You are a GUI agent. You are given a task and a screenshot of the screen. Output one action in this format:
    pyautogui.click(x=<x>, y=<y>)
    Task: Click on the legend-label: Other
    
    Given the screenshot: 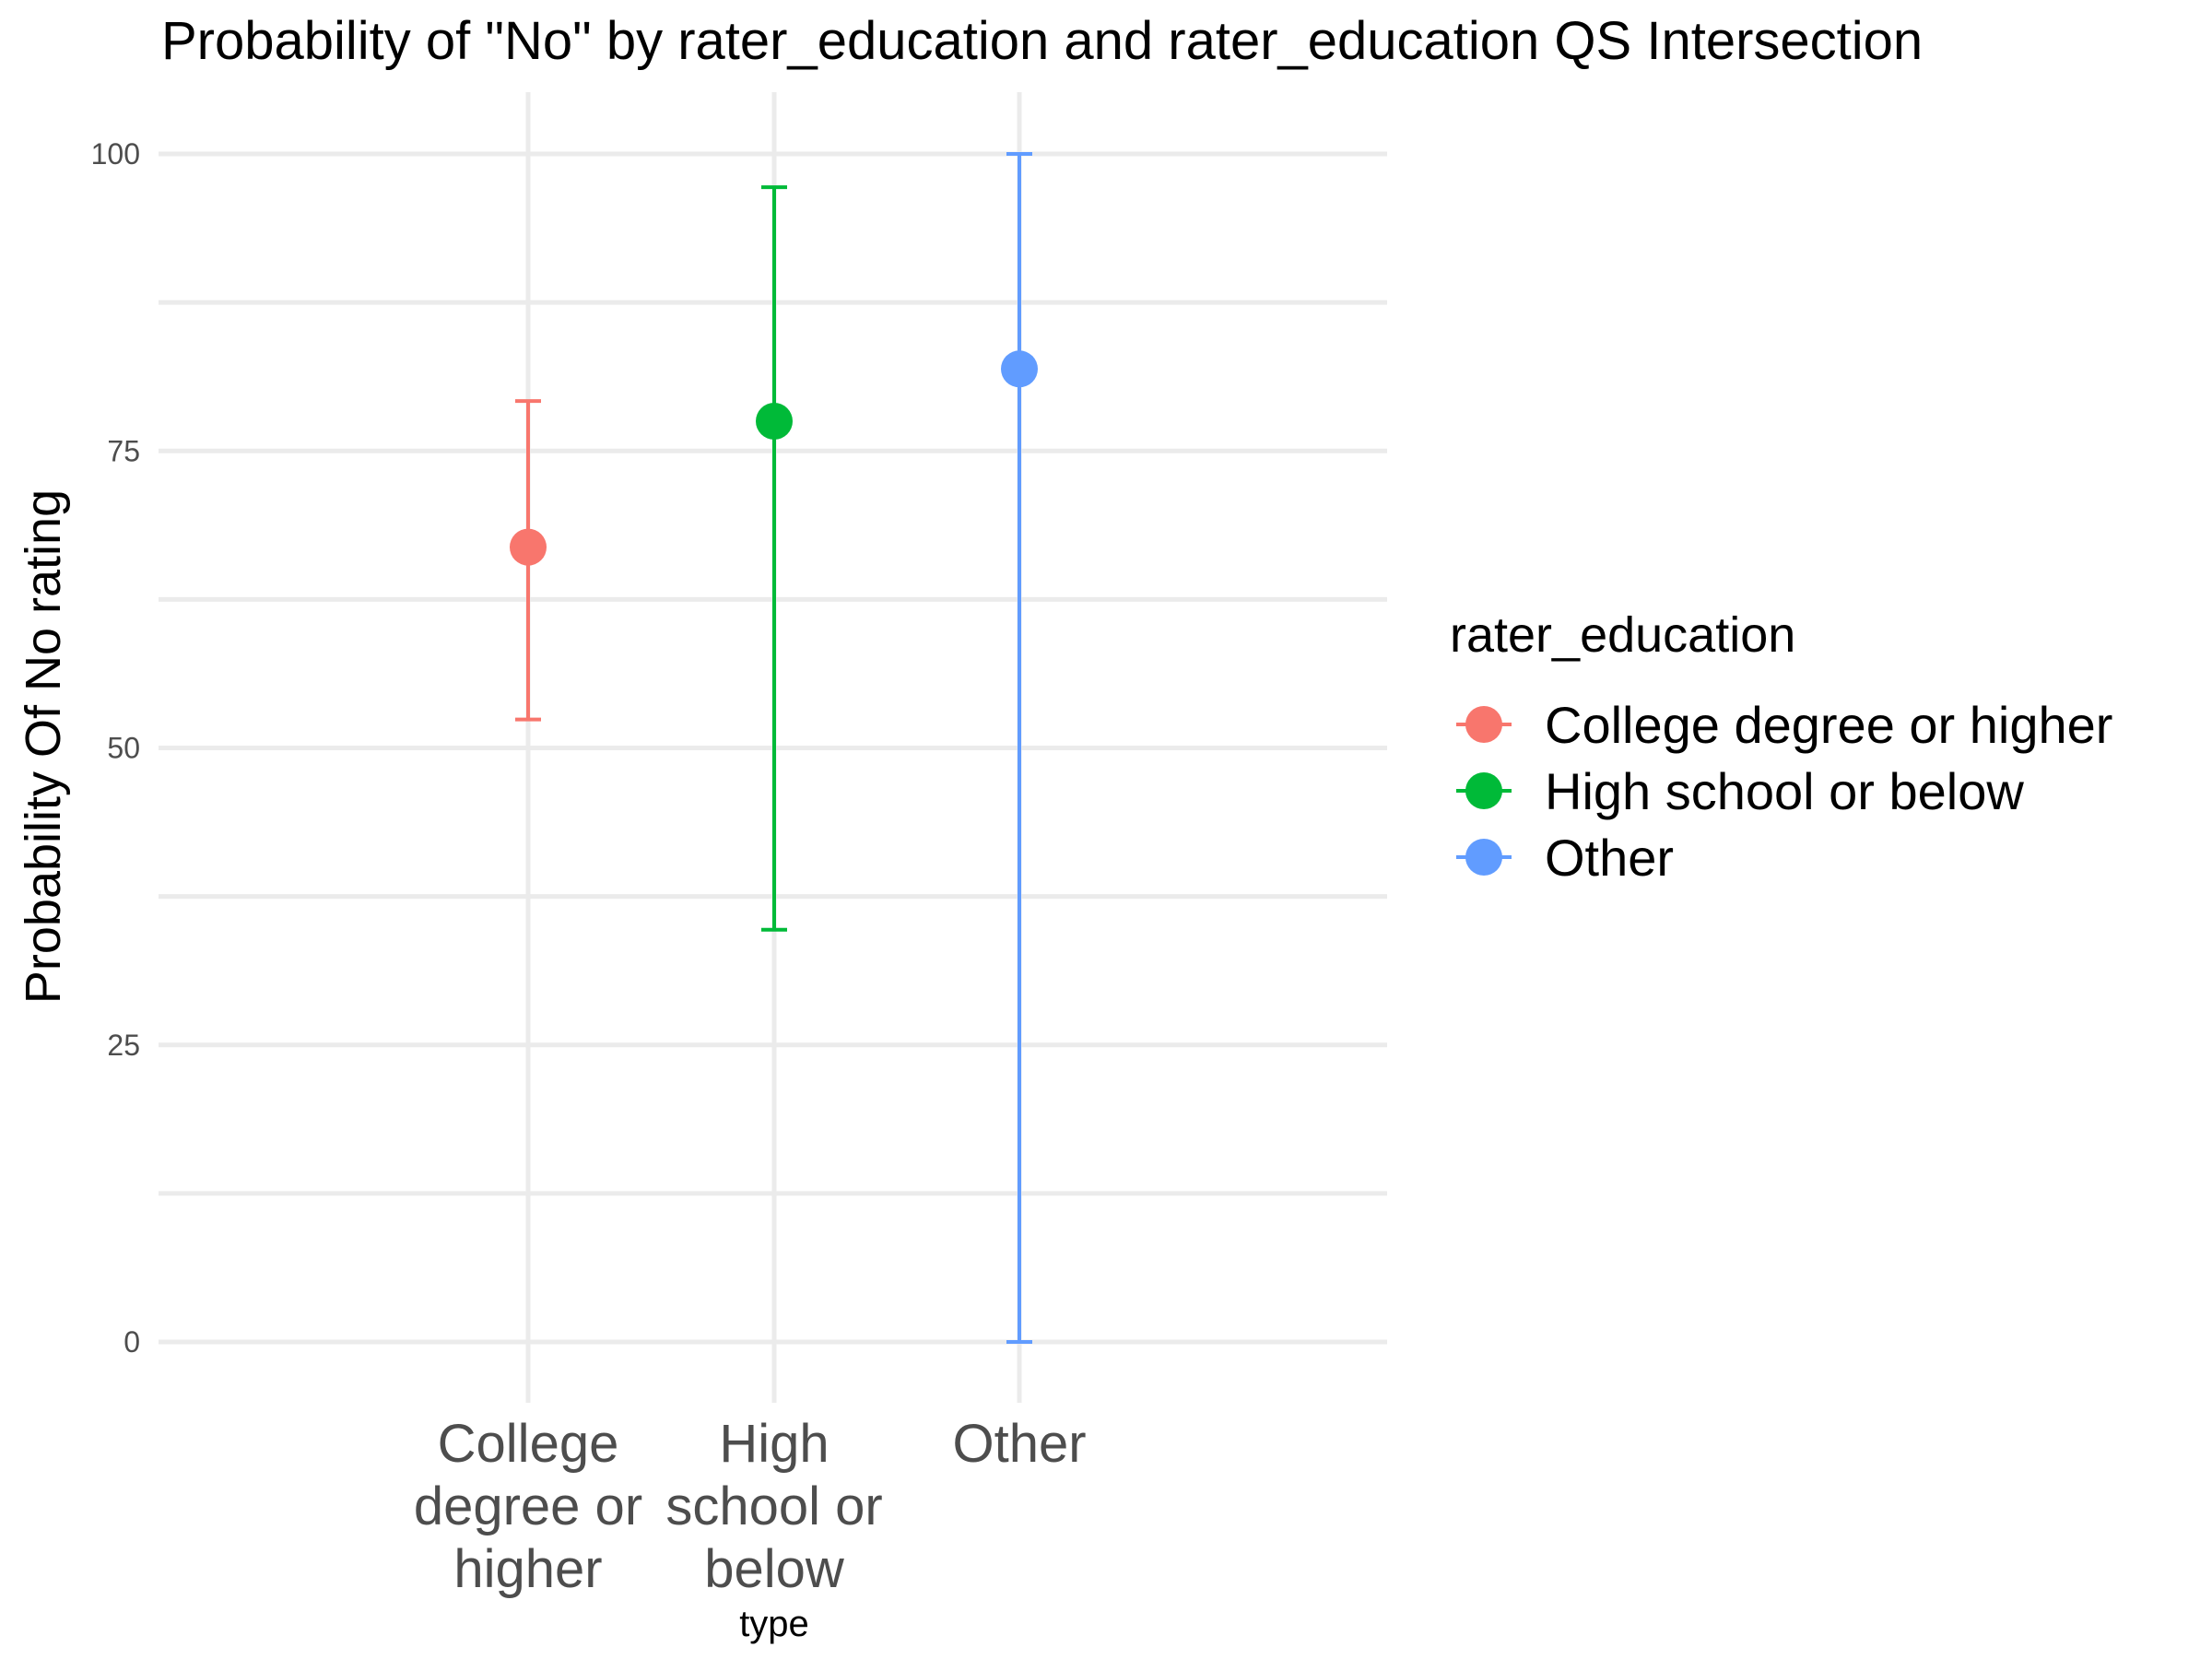 What is the action you would take?
    pyautogui.click(x=1609, y=858)
    